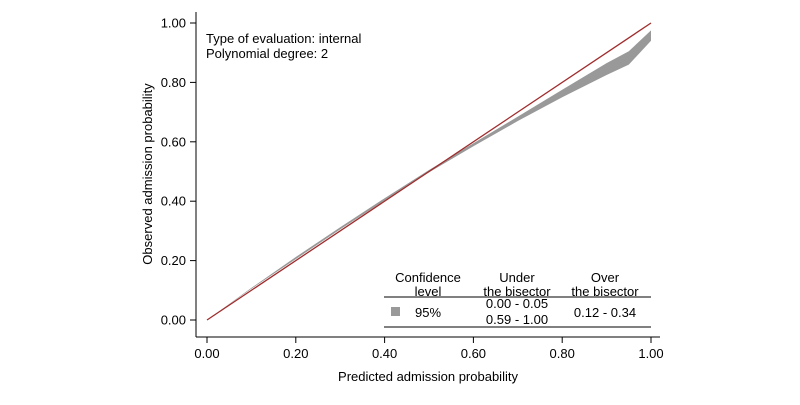 This screenshot has width=800, height=405. What do you see at coordinates (147, 174) in the screenshot?
I see `y-axis-title: Observed admission probability` at bounding box center [147, 174].